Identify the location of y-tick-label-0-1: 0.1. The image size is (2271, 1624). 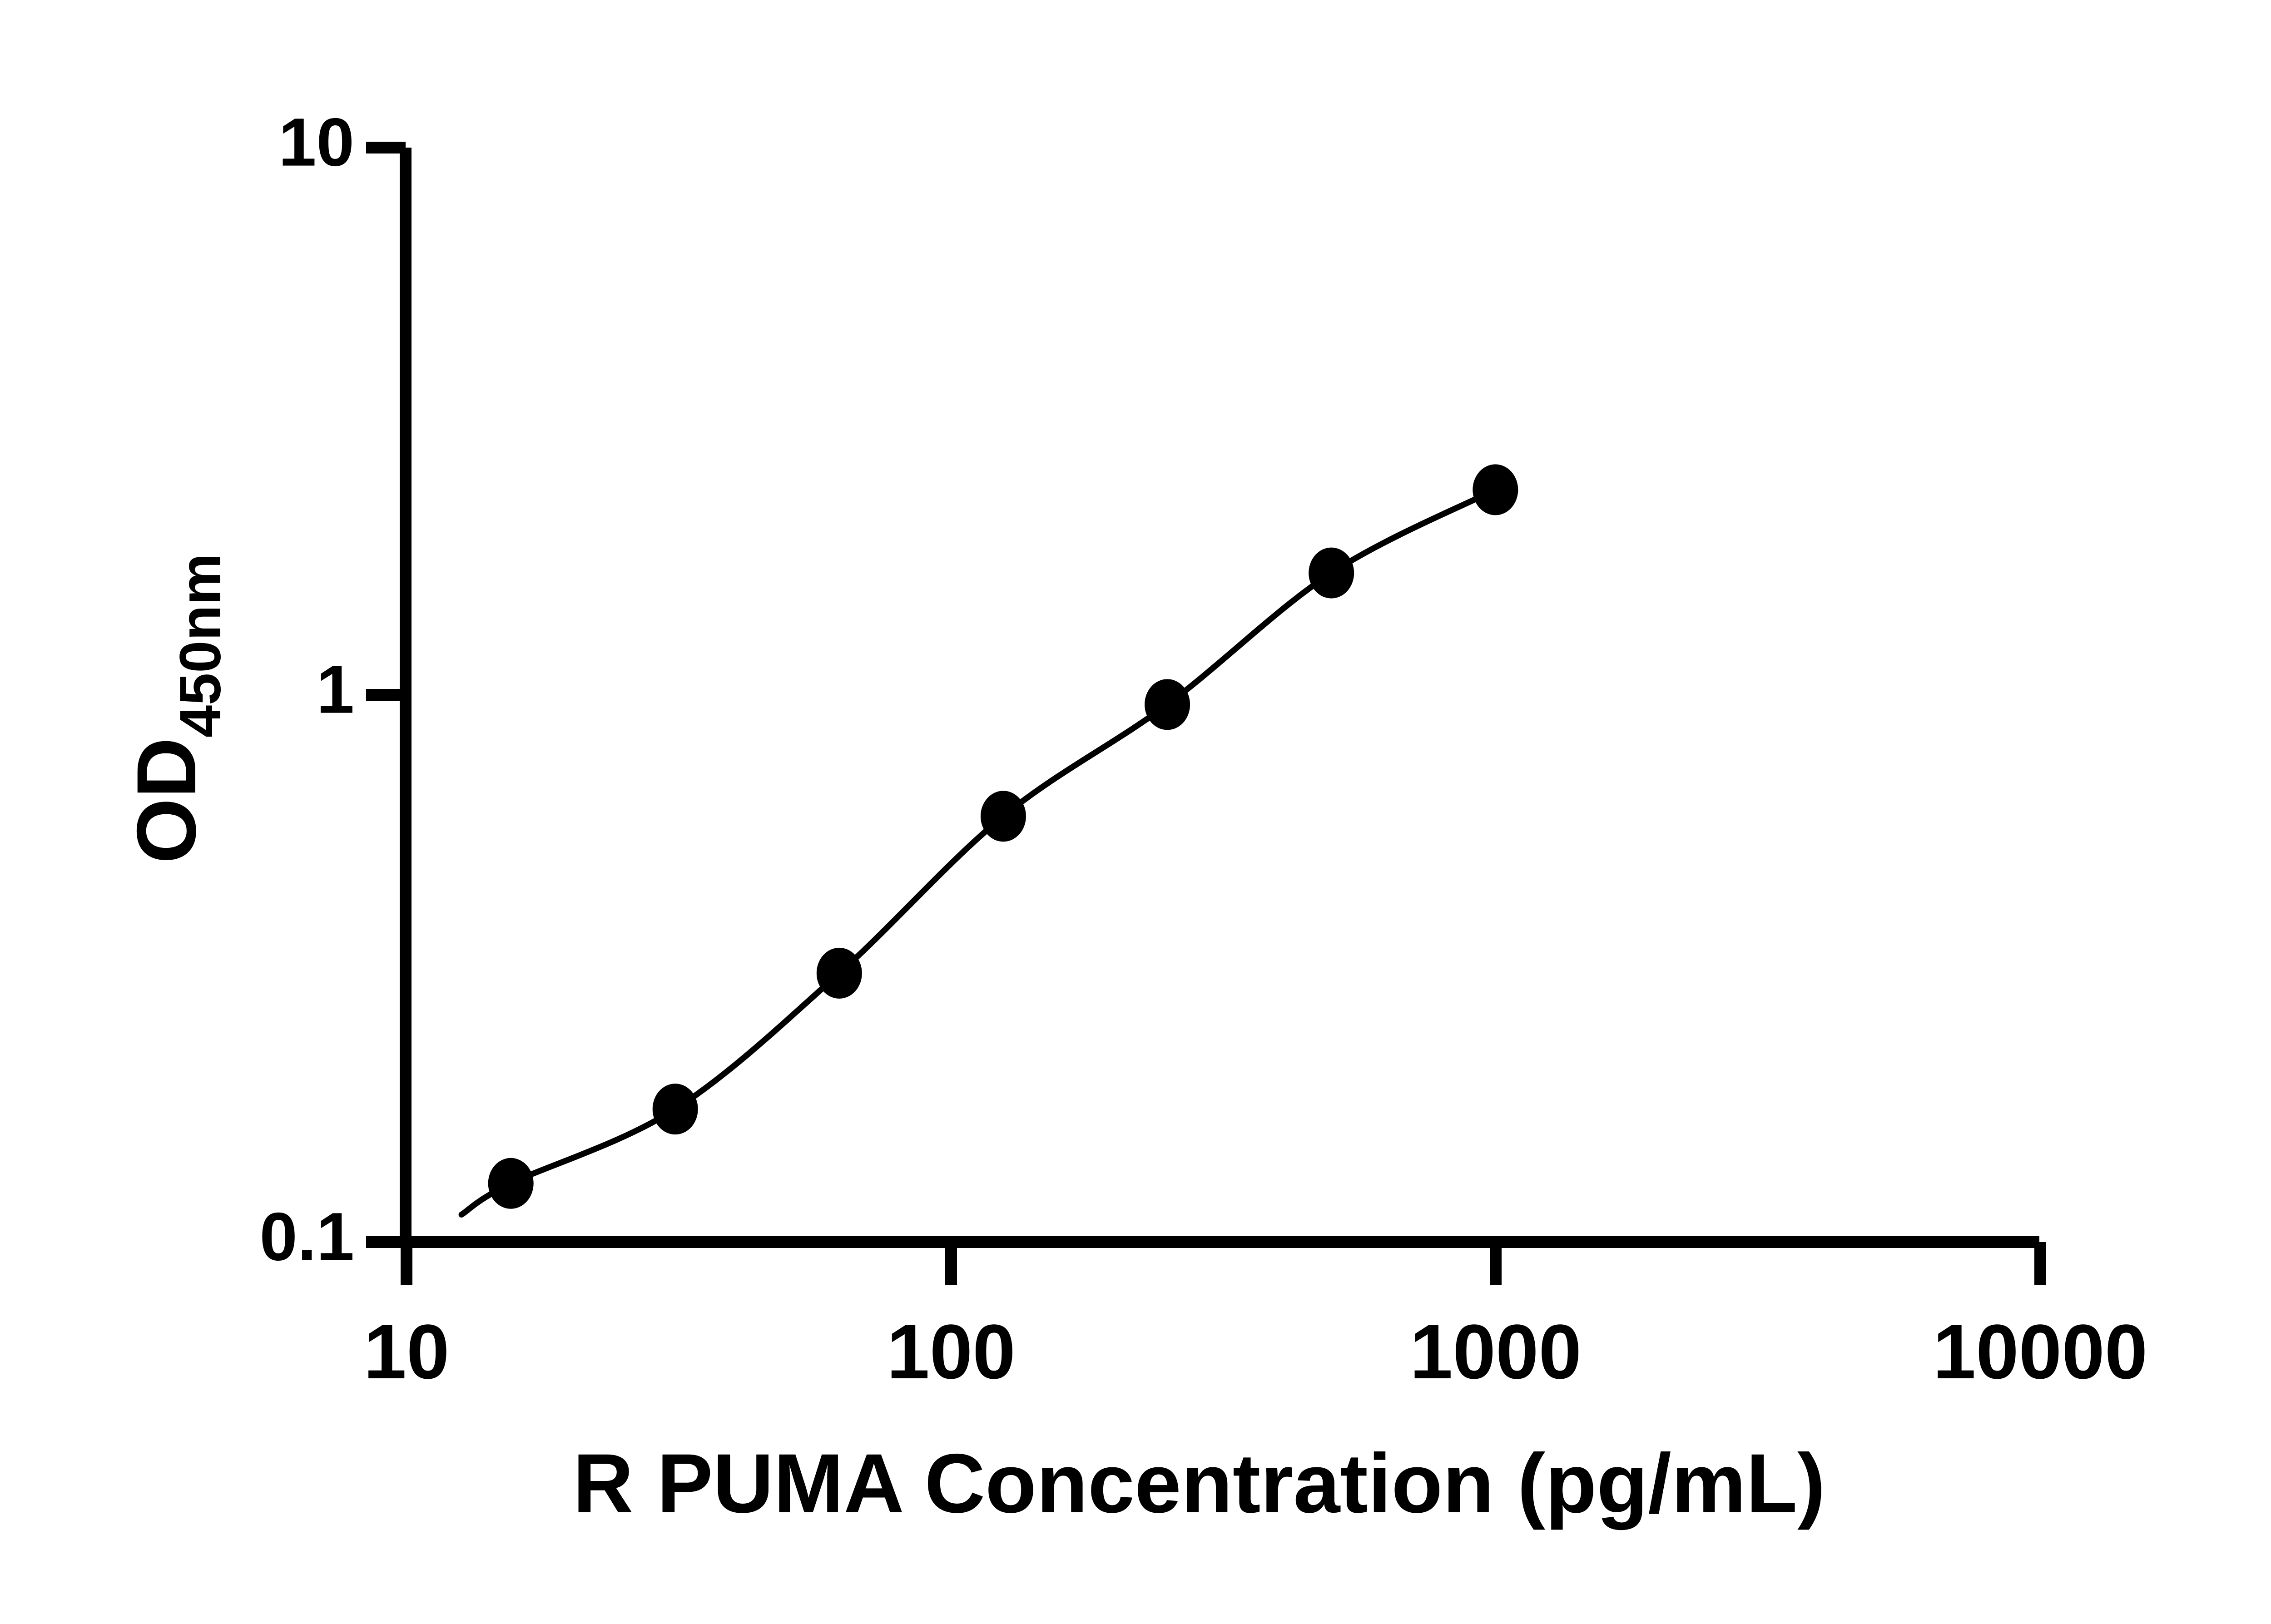
(306, 1236).